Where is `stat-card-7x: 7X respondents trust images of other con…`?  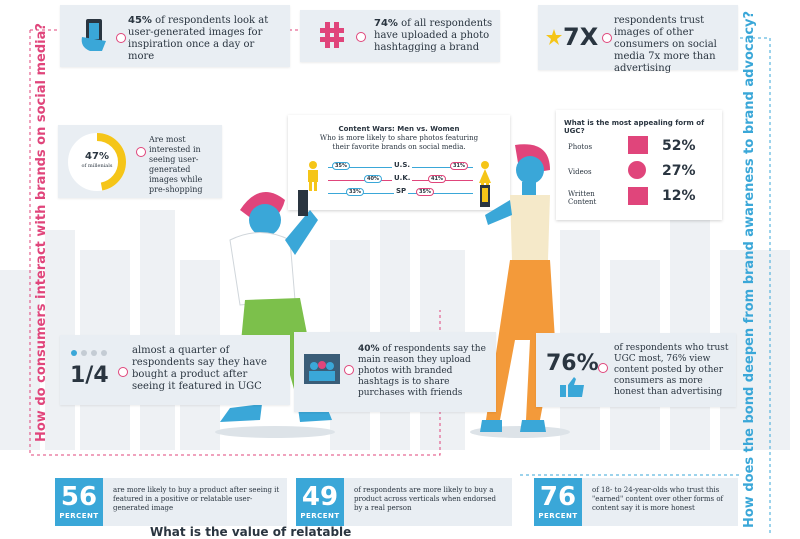 stat-card-7x: 7X respondents trust images of other con… is located at coordinates (638, 39).